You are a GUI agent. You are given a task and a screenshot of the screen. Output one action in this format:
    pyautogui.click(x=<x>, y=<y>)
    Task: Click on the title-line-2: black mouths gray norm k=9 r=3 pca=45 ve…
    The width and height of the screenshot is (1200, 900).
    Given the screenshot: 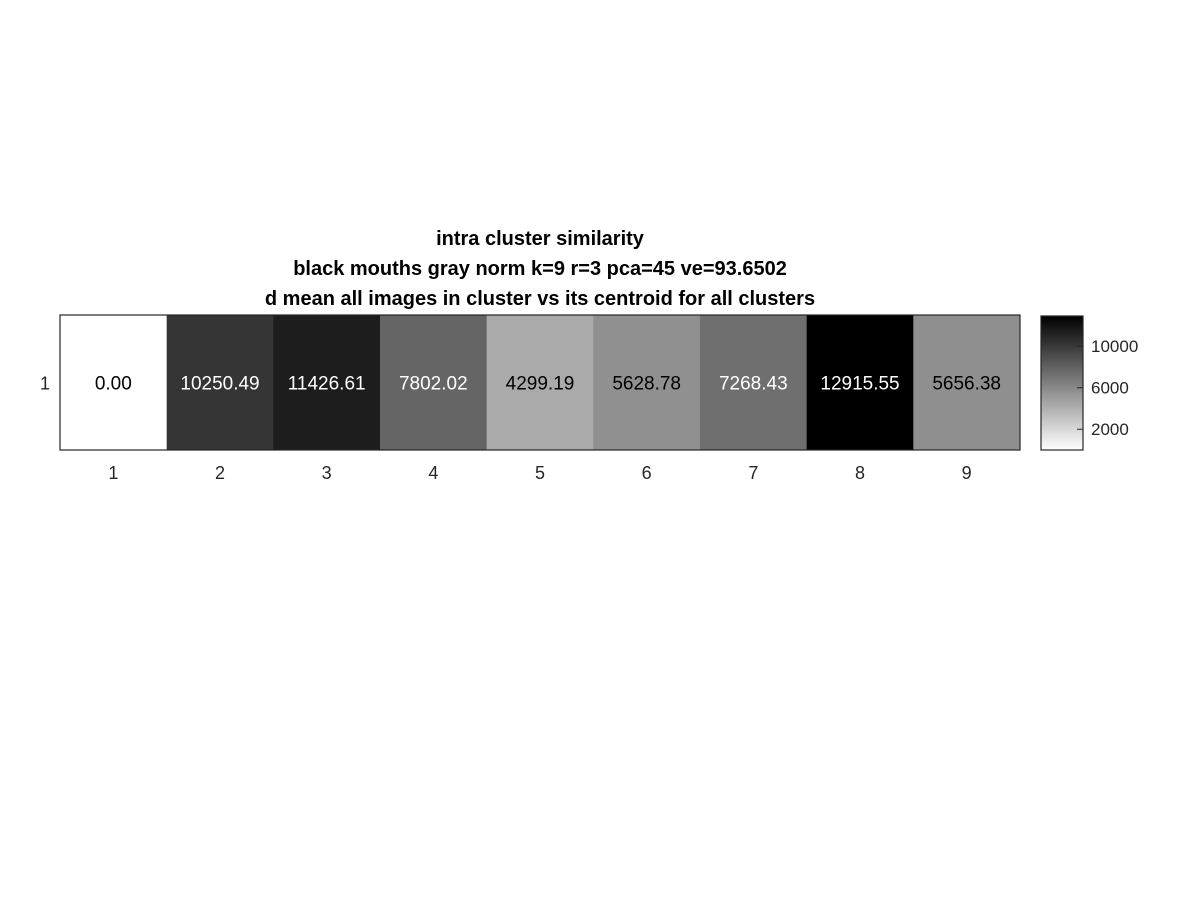 What is the action you would take?
    pyautogui.click(x=540, y=269)
    